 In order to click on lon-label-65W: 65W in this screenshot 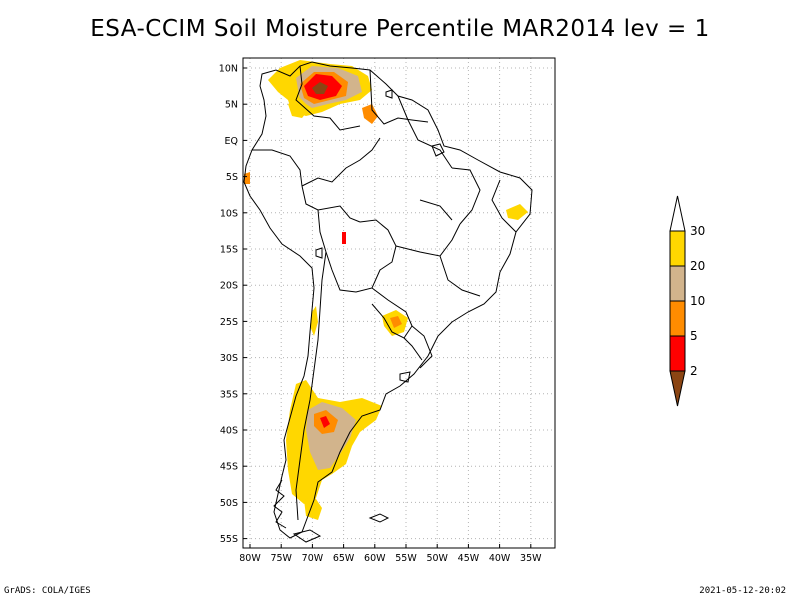, I will do `click(344, 558)`.